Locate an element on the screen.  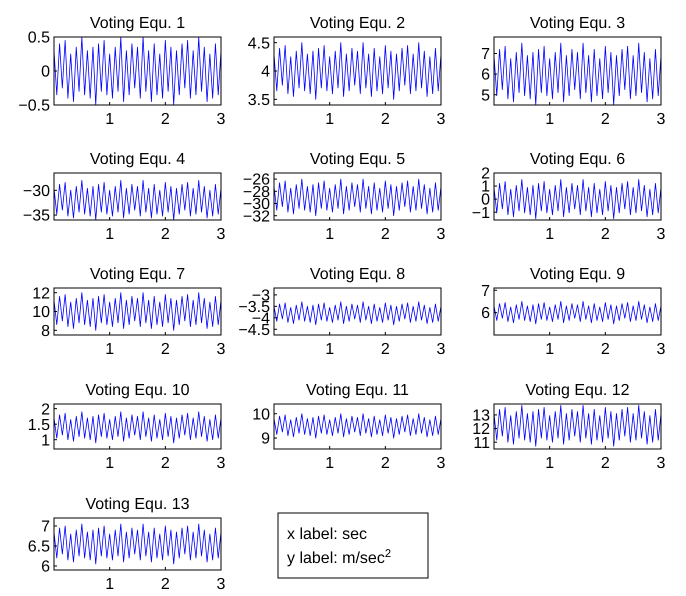
y-tick-label: 6.5 is located at coordinates (39, 547).